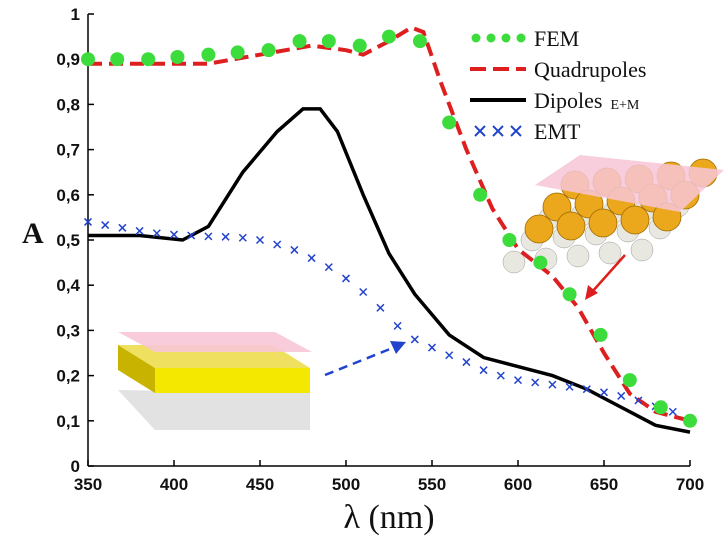 The height and width of the screenshot is (544, 724). Describe the element at coordinates (68, 240) in the screenshot. I see `y-tick-label: 0,5` at that location.